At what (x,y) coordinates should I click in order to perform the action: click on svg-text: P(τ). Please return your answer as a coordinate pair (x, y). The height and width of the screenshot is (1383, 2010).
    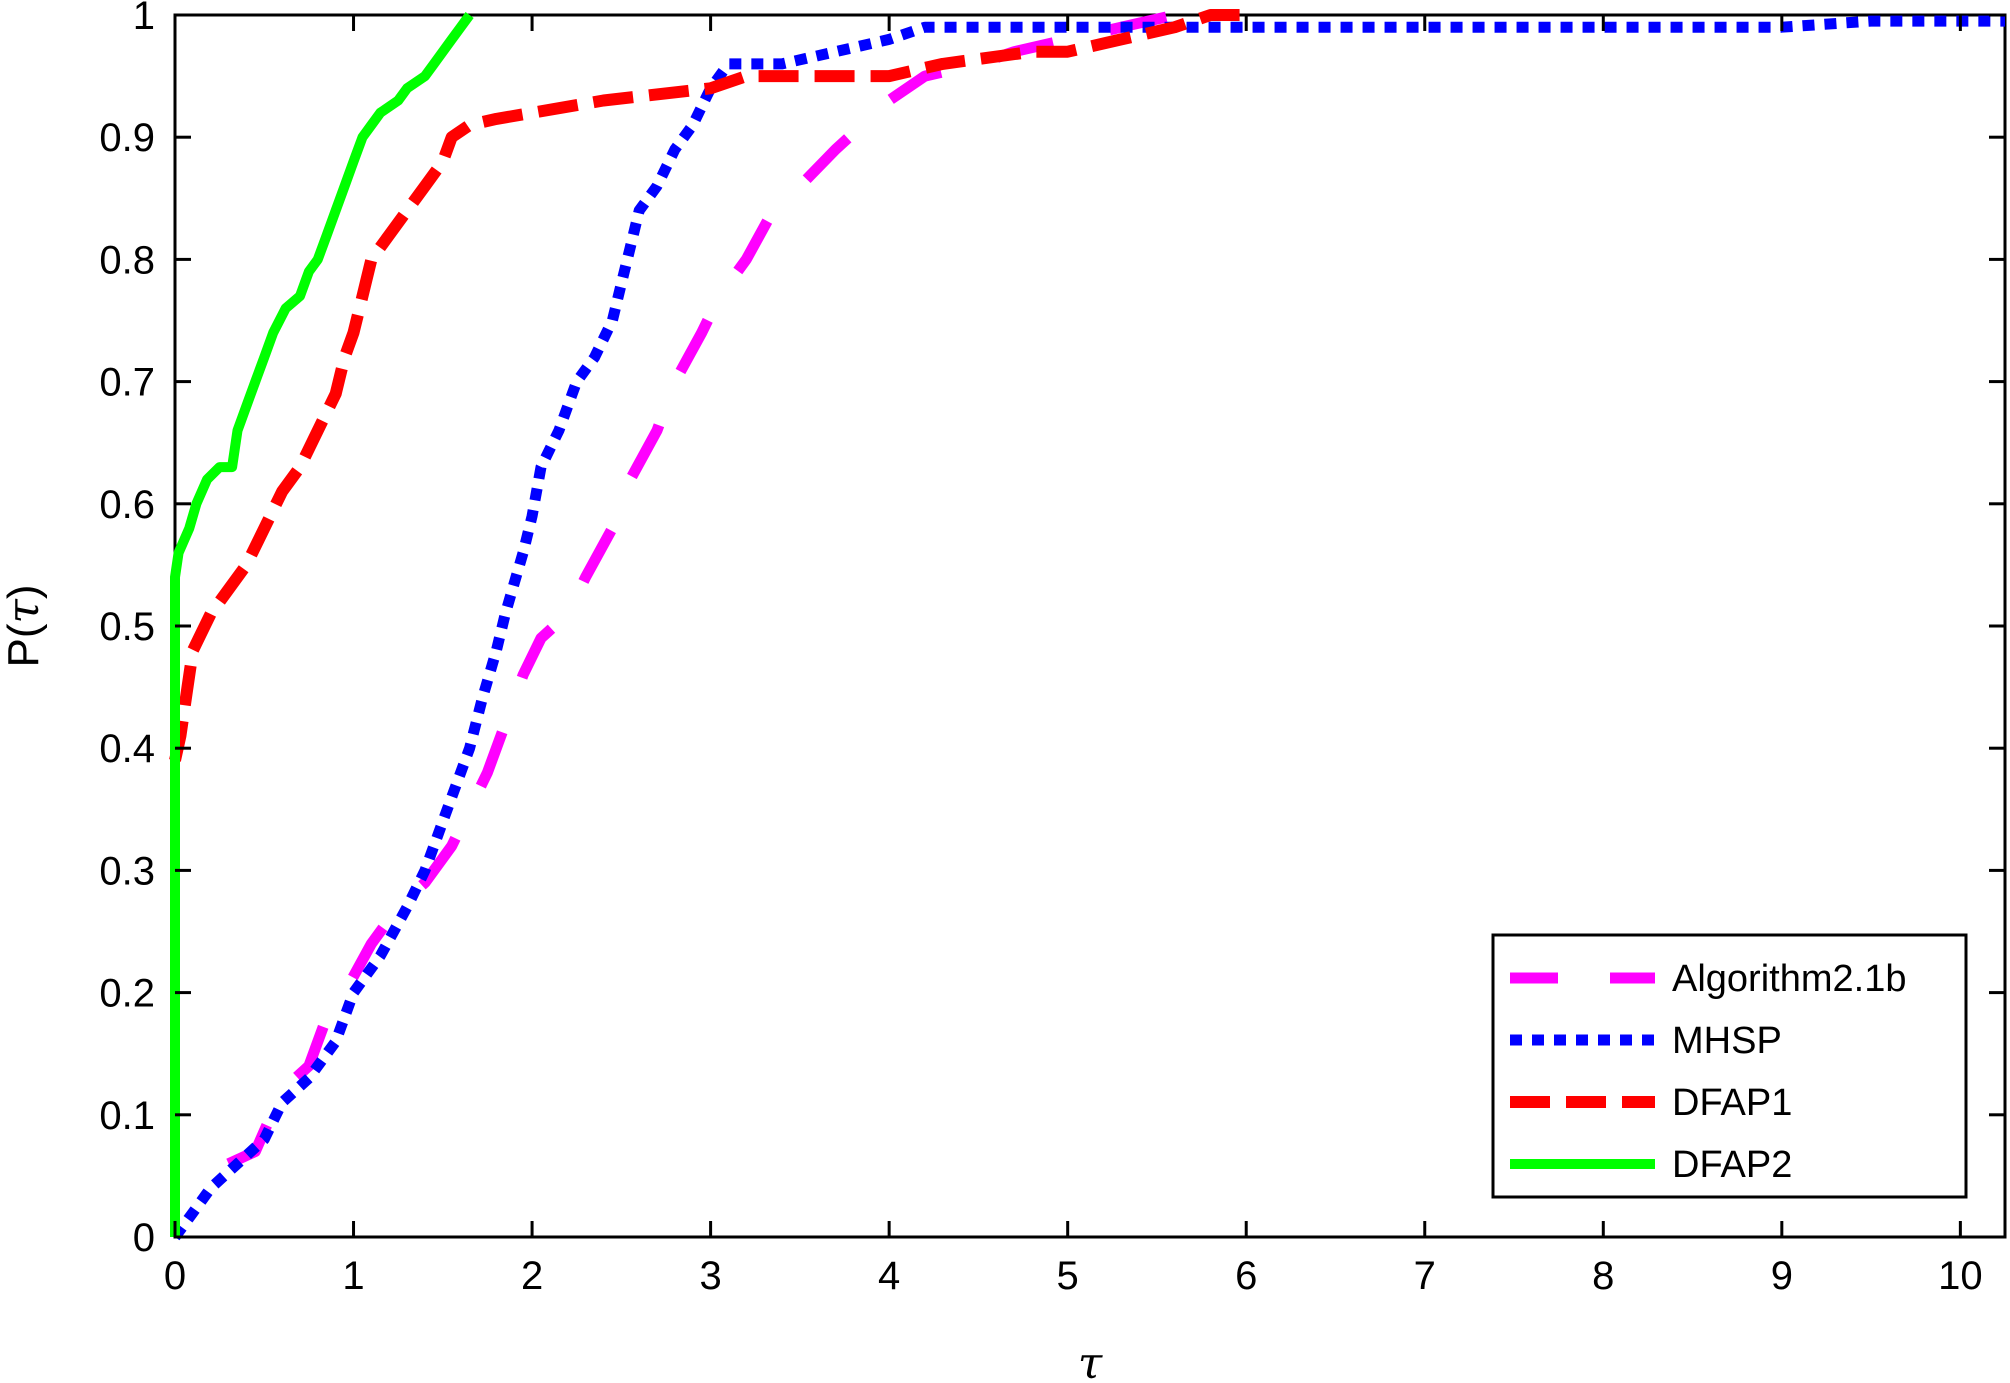
    Looking at the image, I should click on (24, 626).